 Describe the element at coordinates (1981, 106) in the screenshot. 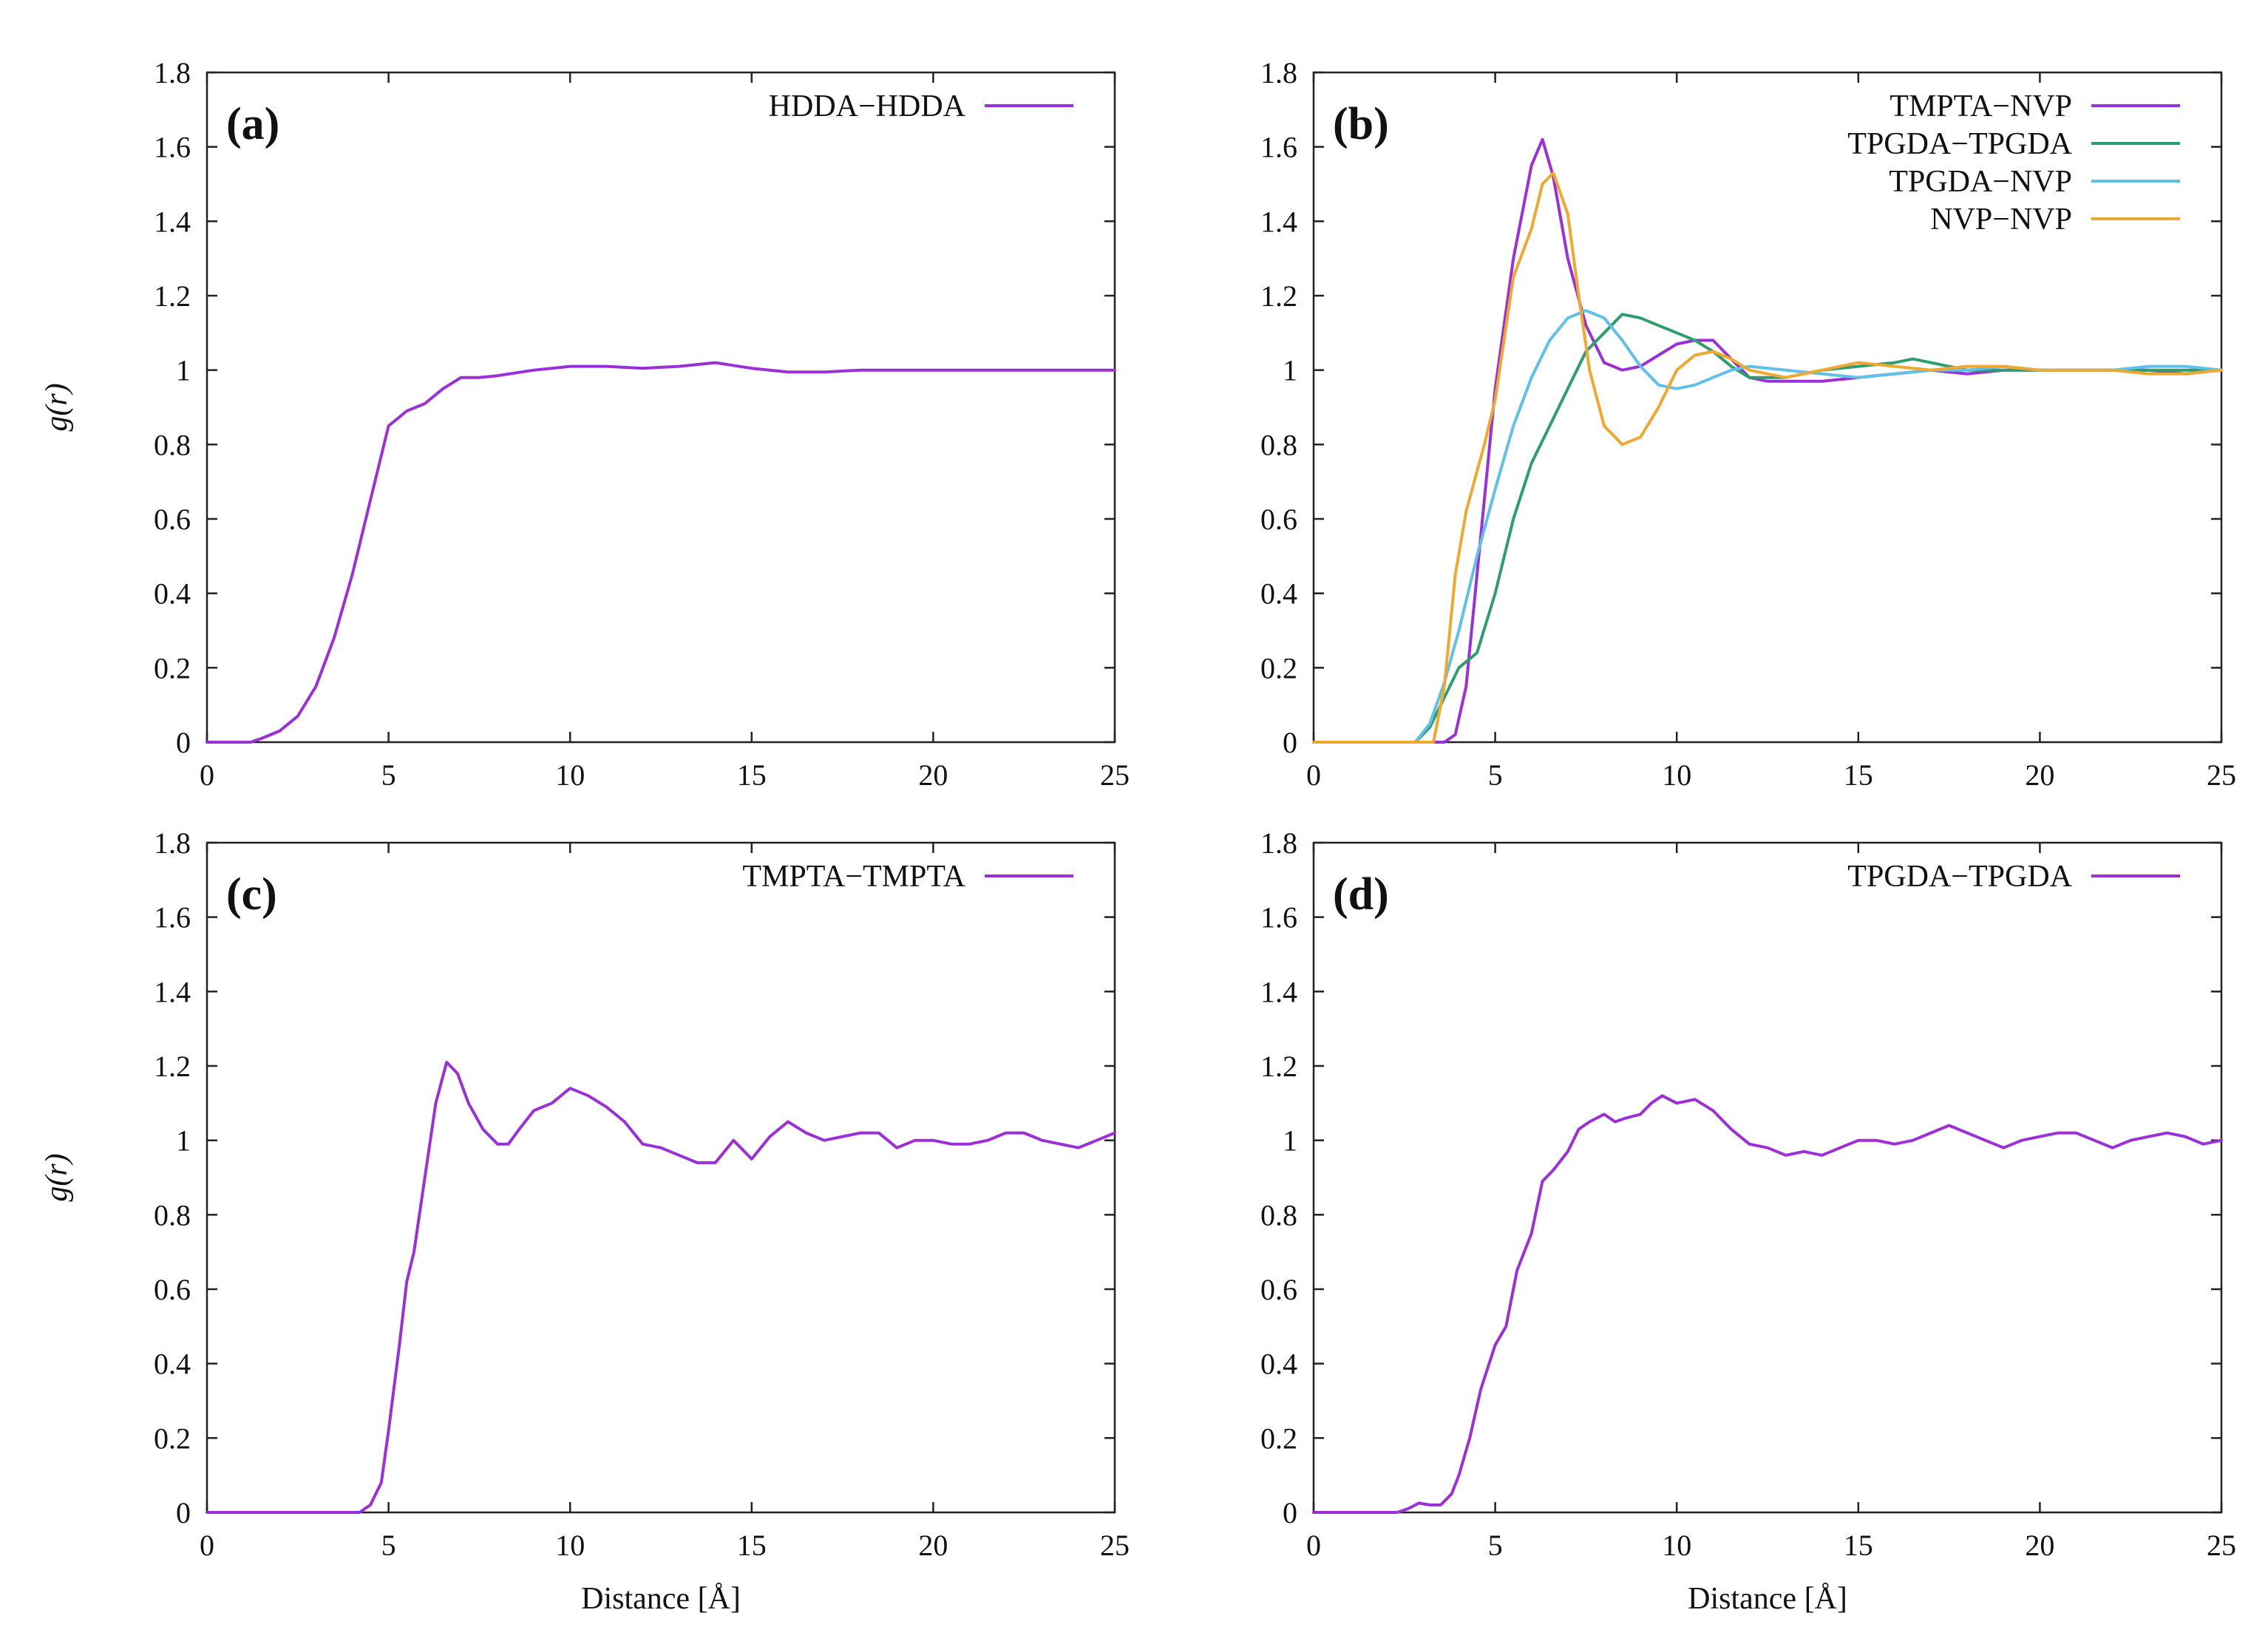

I see `legend-label: TMPTA−NVP` at that location.